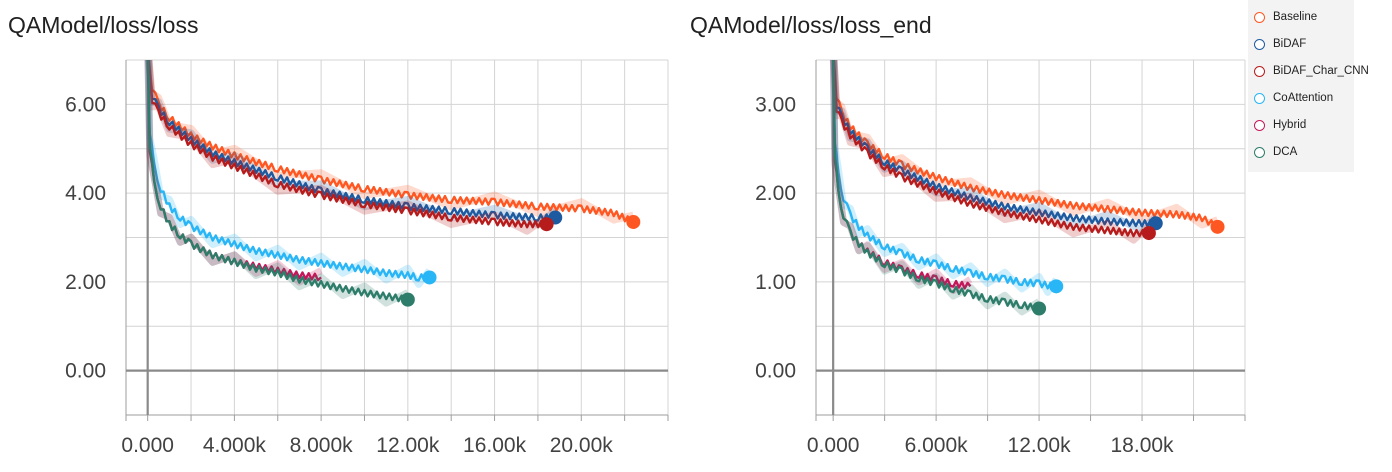 The height and width of the screenshot is (472, 1392). I want to click on legend-swatch-hybrid, so click(1259, 125).